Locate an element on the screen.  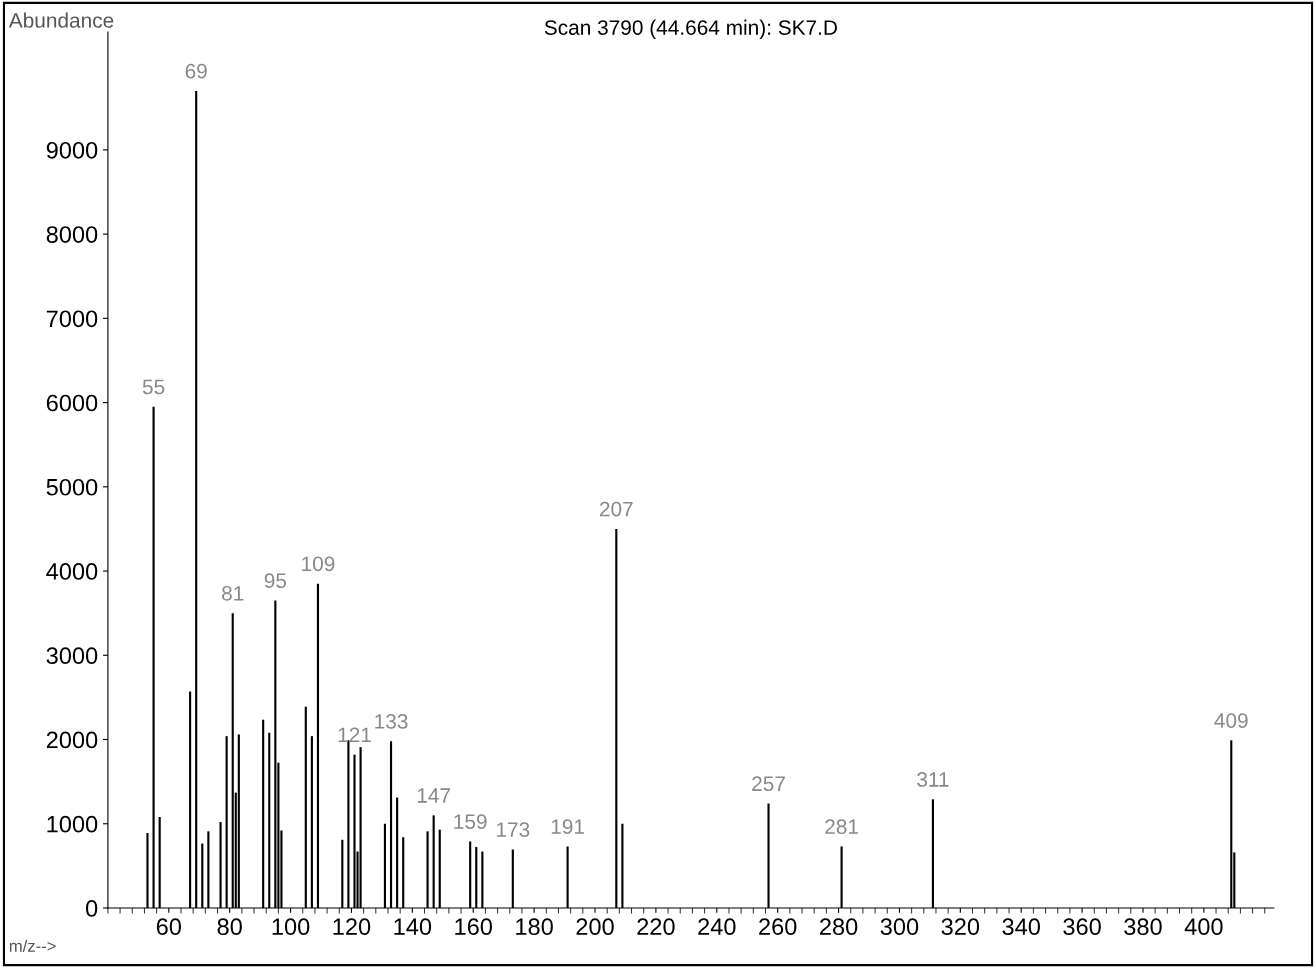
y-tick-label: 3000 is located at coordinates (72, 656).